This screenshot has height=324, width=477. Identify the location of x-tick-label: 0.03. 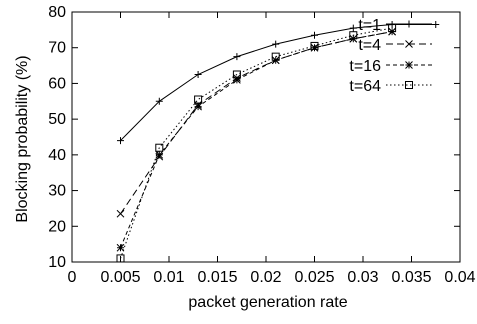
(362, 277).